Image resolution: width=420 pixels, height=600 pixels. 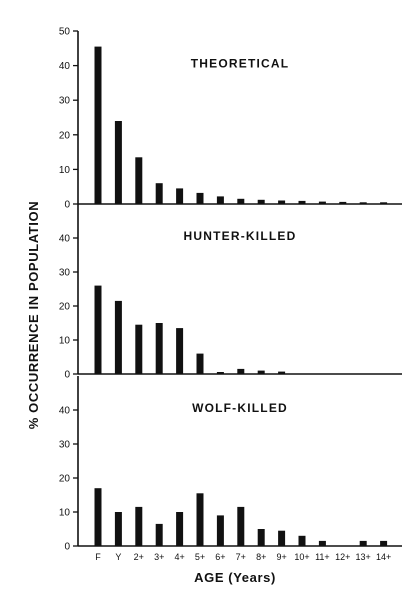 I want to click on x-tick-label: 3+, so click(x=159, y=557).